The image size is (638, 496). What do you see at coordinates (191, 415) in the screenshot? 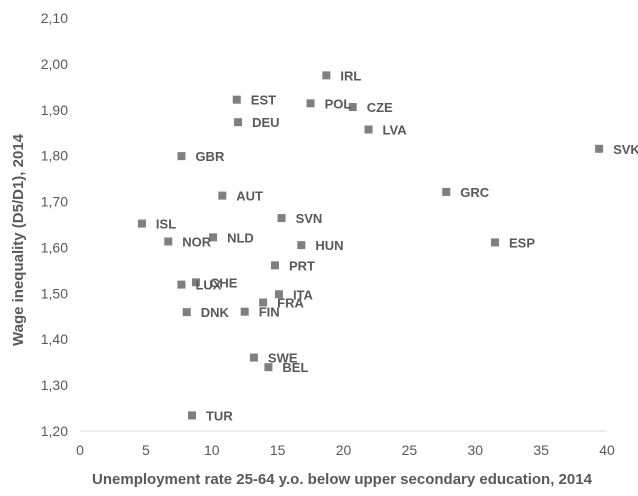
I see `point-tur` at bounding box center [191, 415].